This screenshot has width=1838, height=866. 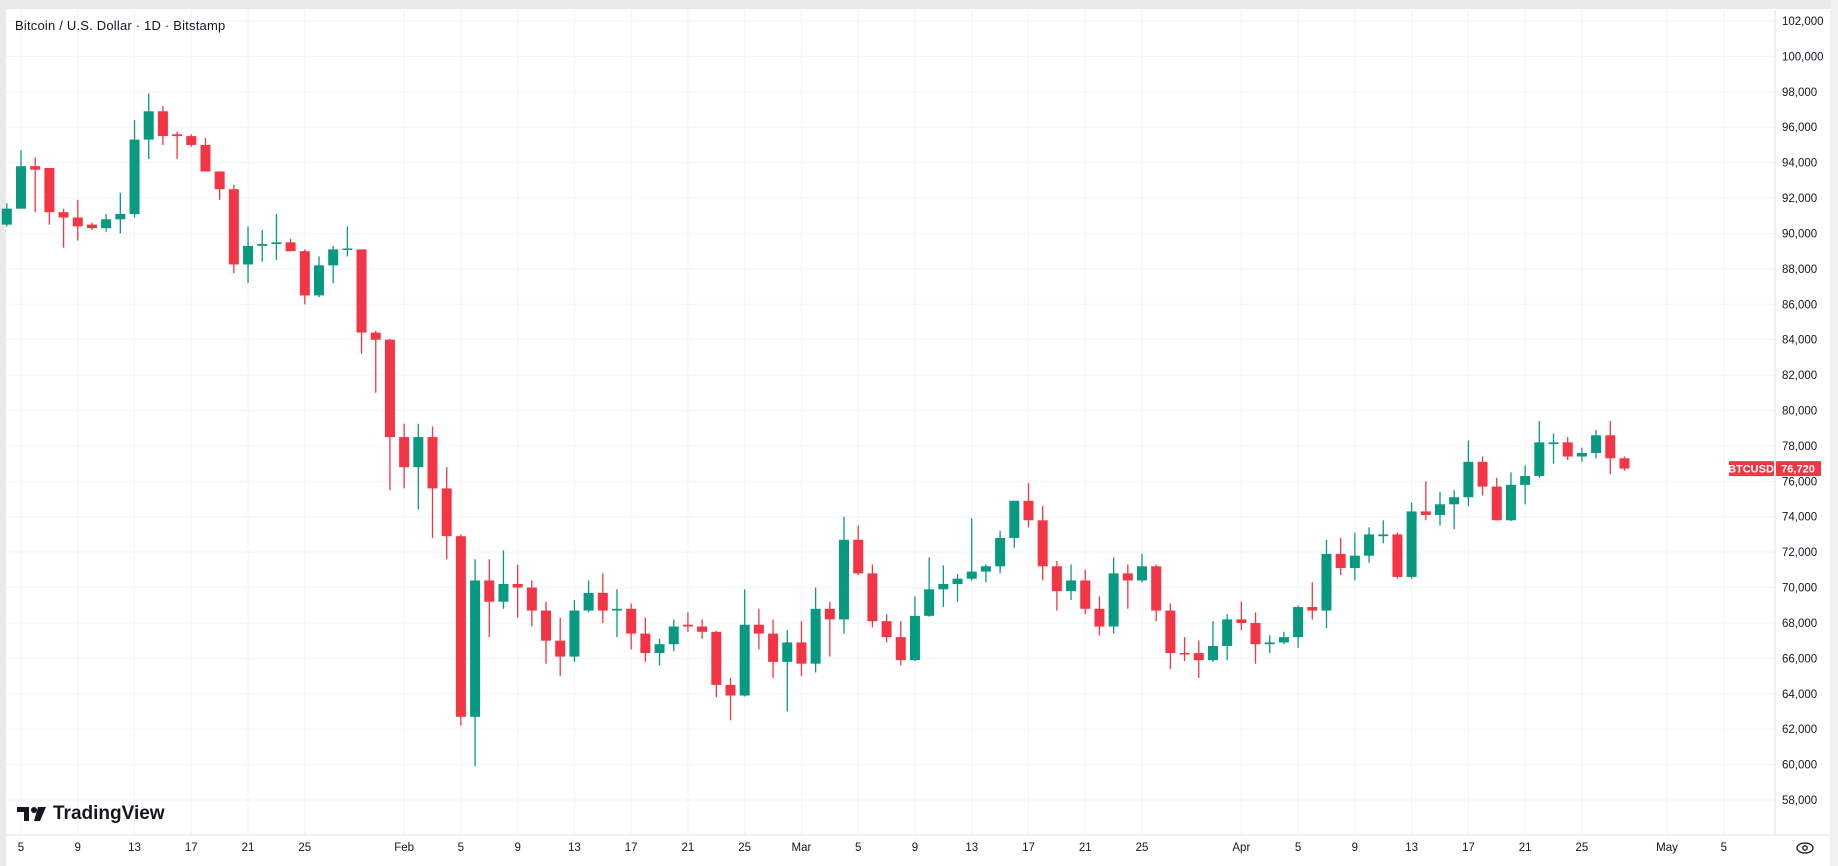 I want to click on tradingview-logo: TradingView, so click(x=91, y=814).